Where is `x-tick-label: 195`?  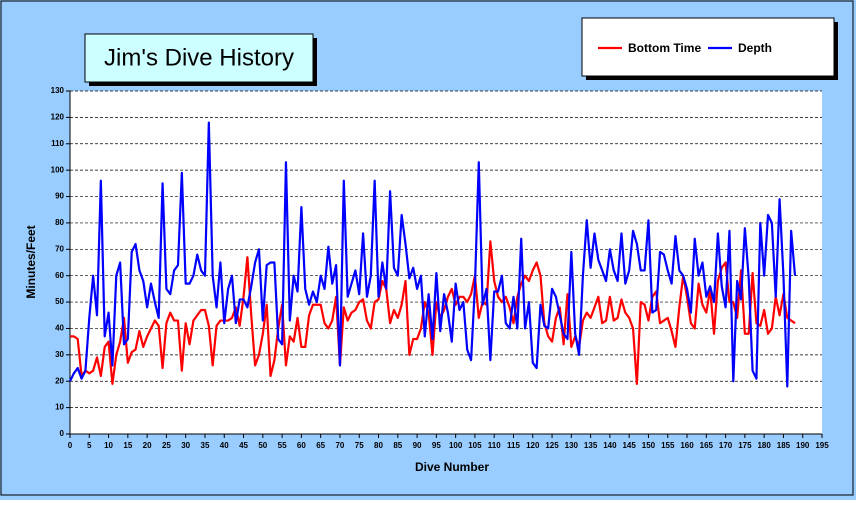
x-tick-label: 195 is located at coordinates (822, 445).